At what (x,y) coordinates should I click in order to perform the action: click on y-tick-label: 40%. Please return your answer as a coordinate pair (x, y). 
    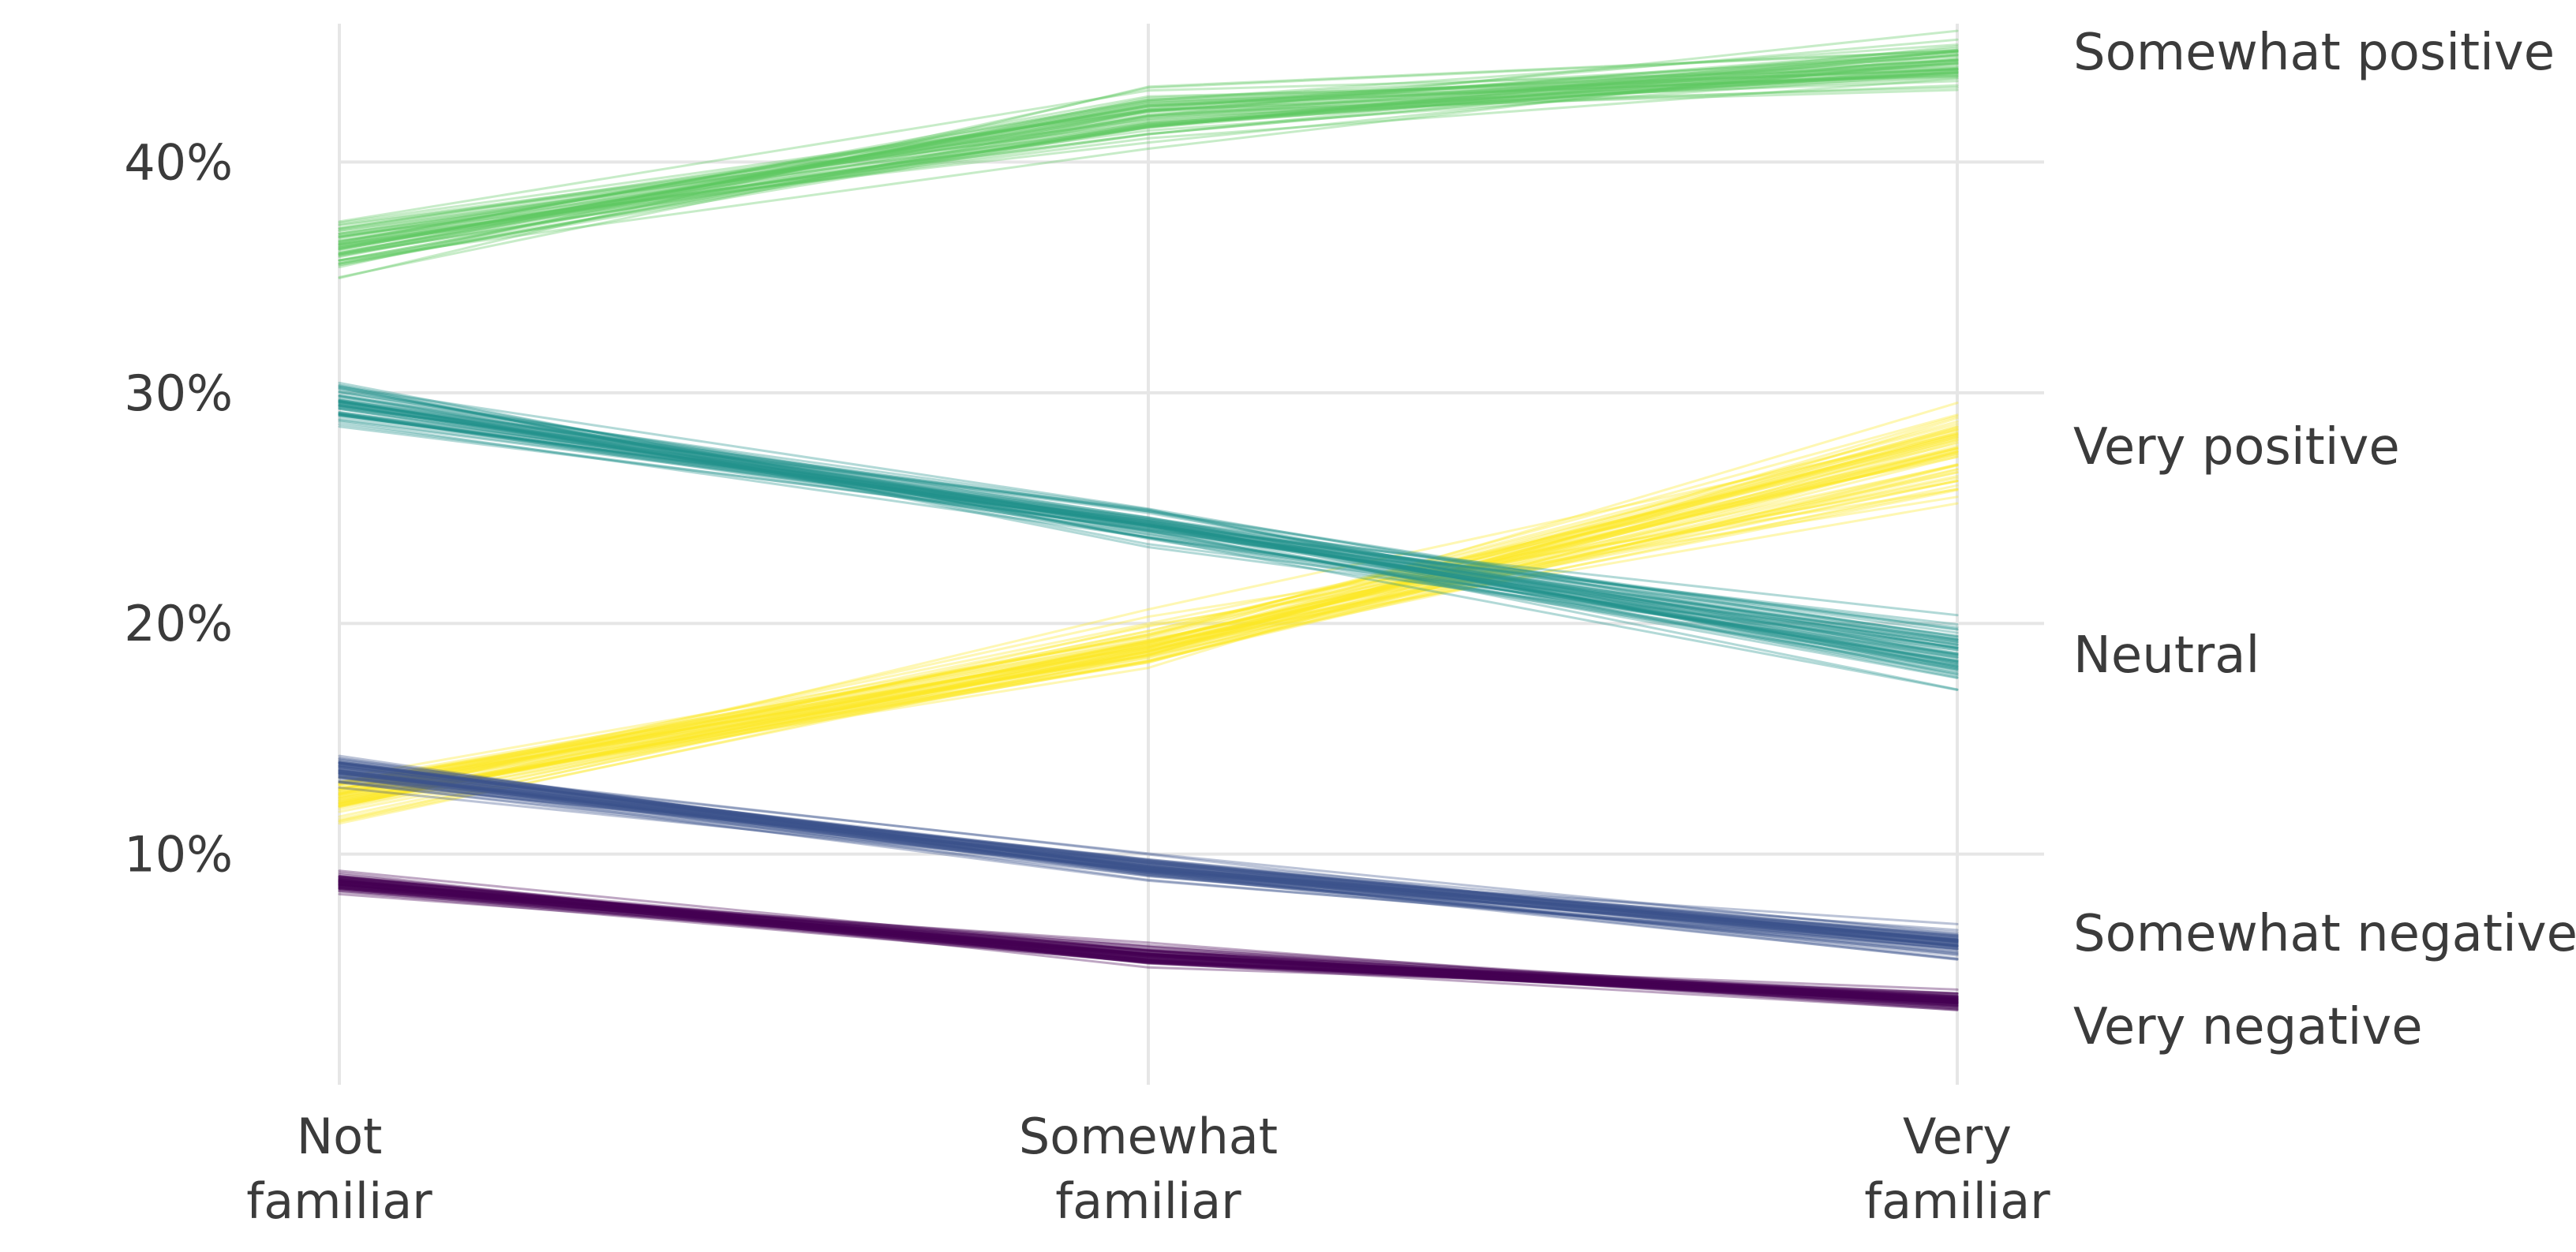
    Looking at the image, I should click on (178, 162).